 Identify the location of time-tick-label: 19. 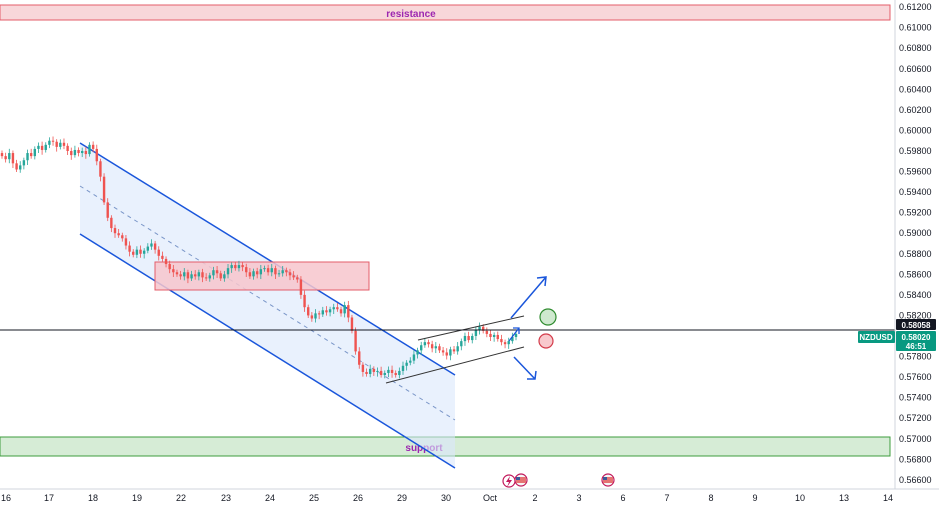
(137, 498).